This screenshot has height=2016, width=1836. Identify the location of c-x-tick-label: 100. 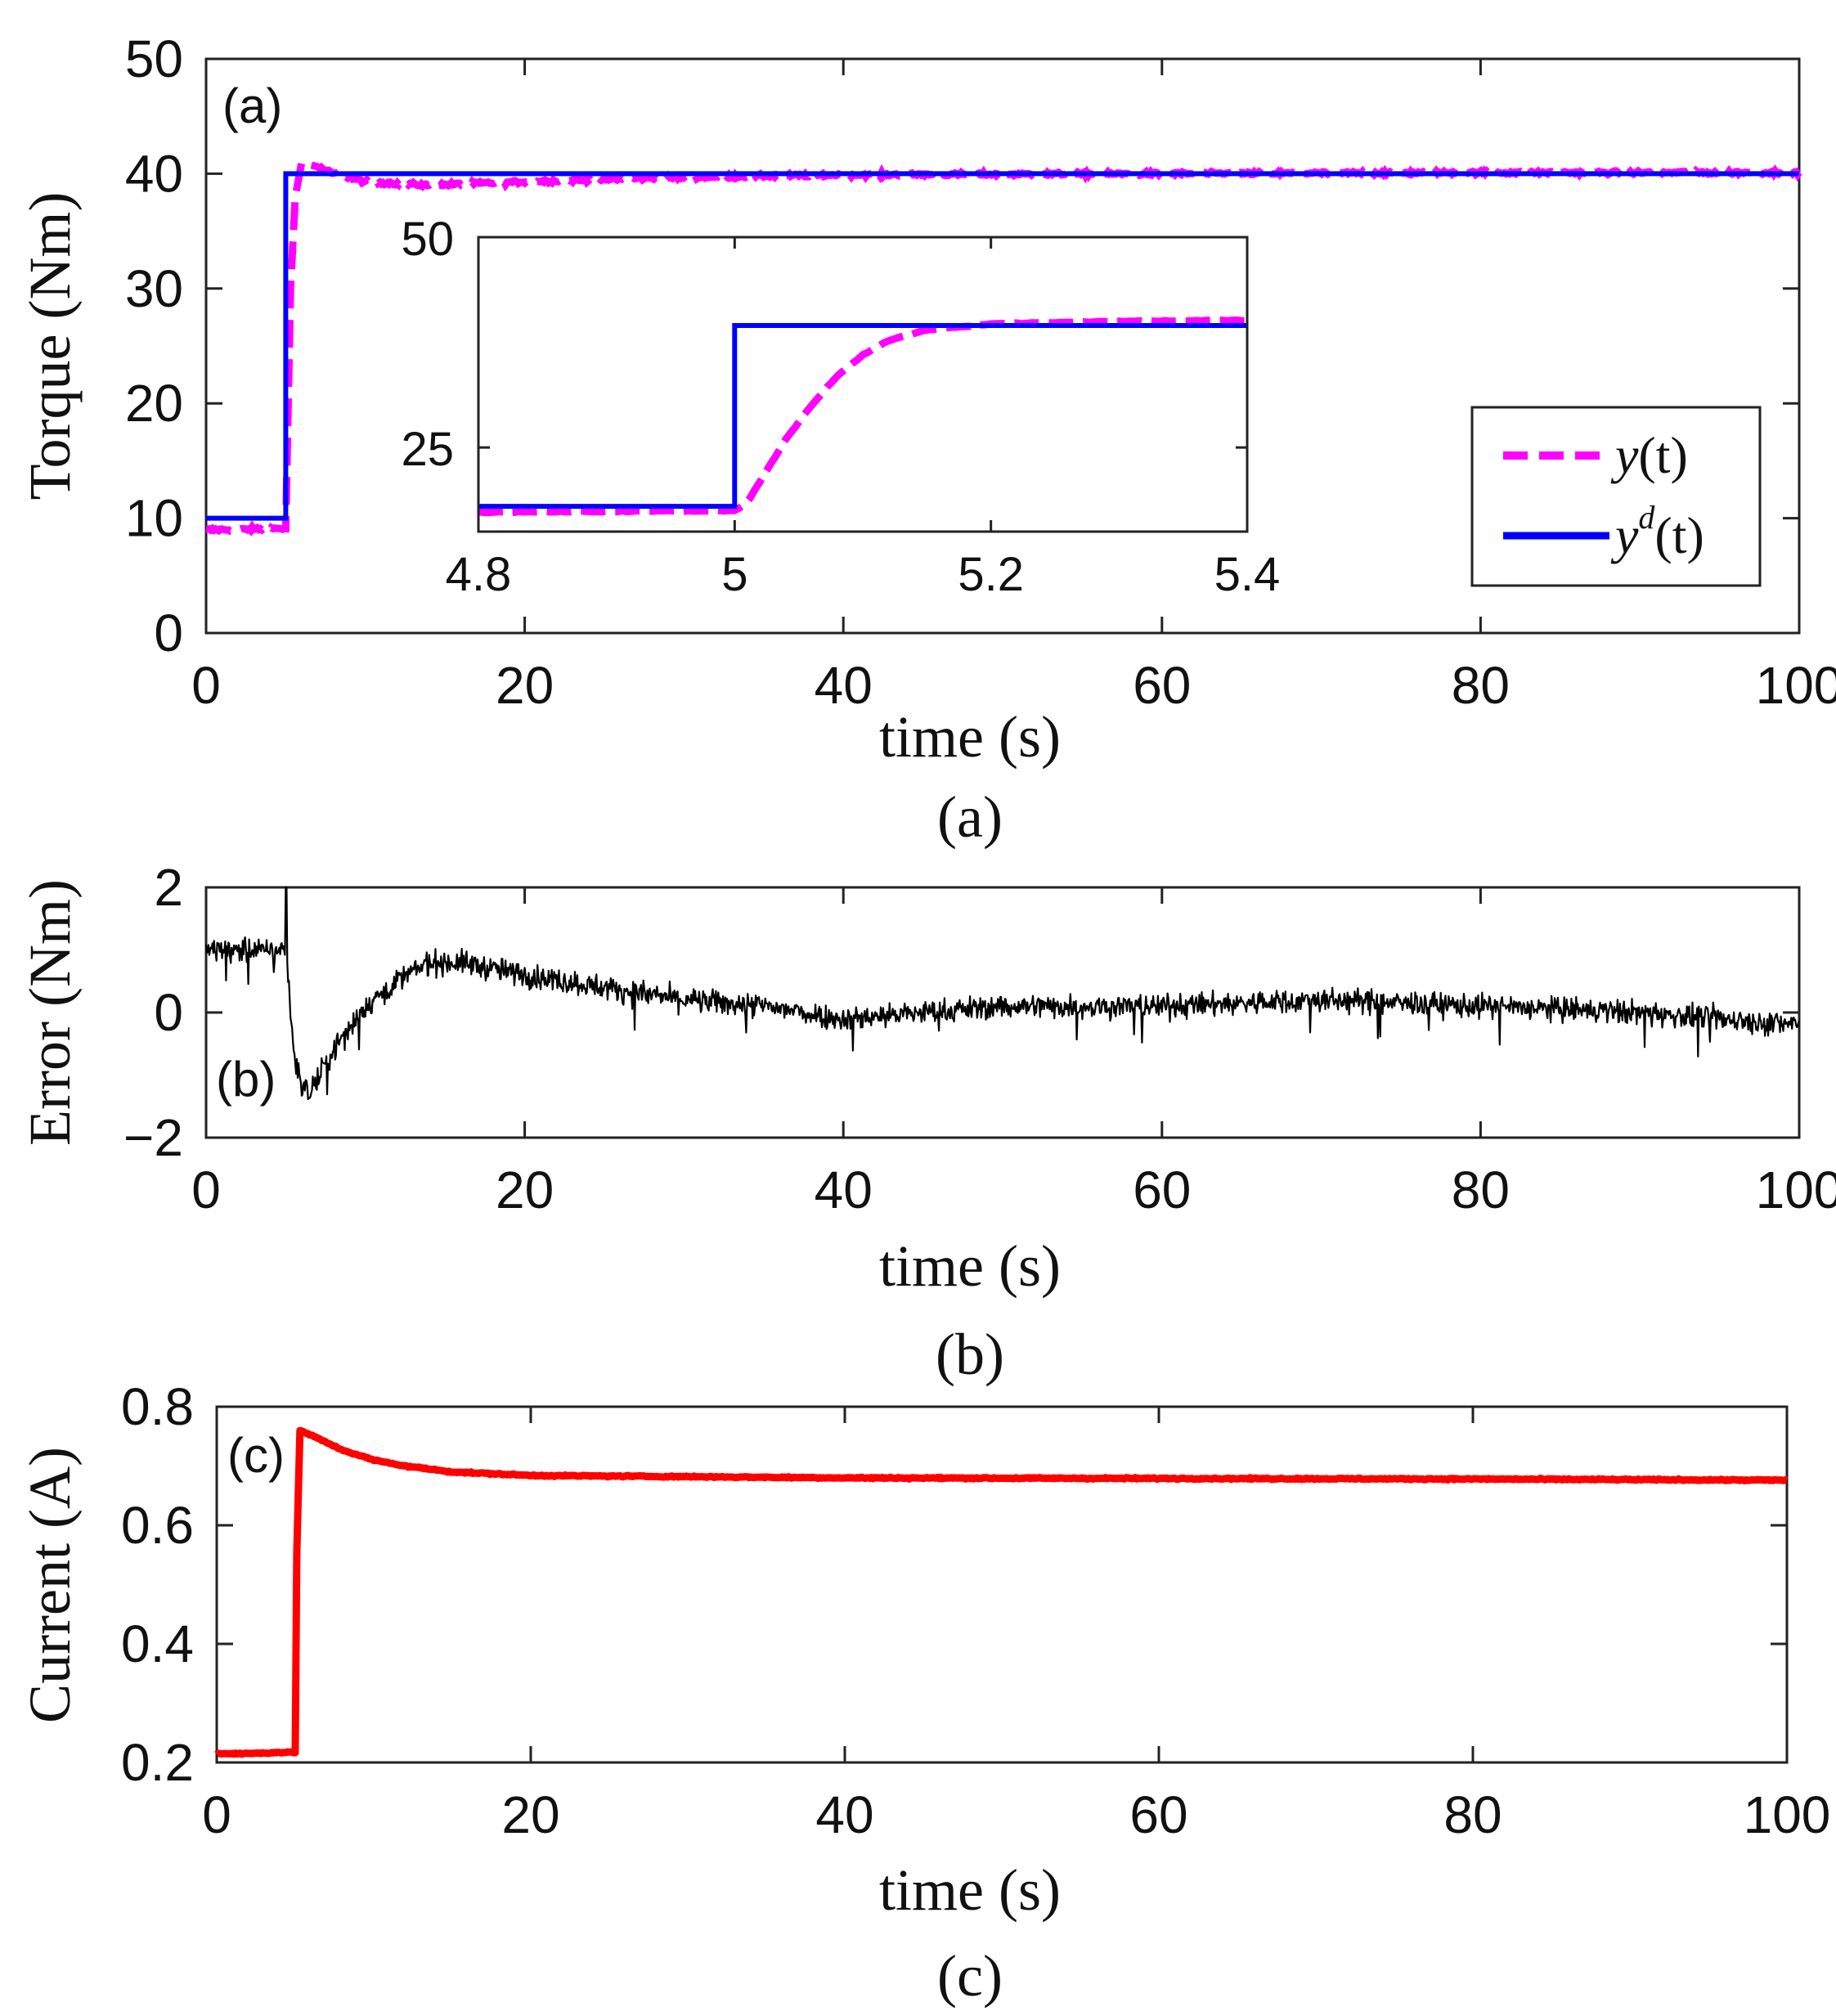
(1787, 1814).